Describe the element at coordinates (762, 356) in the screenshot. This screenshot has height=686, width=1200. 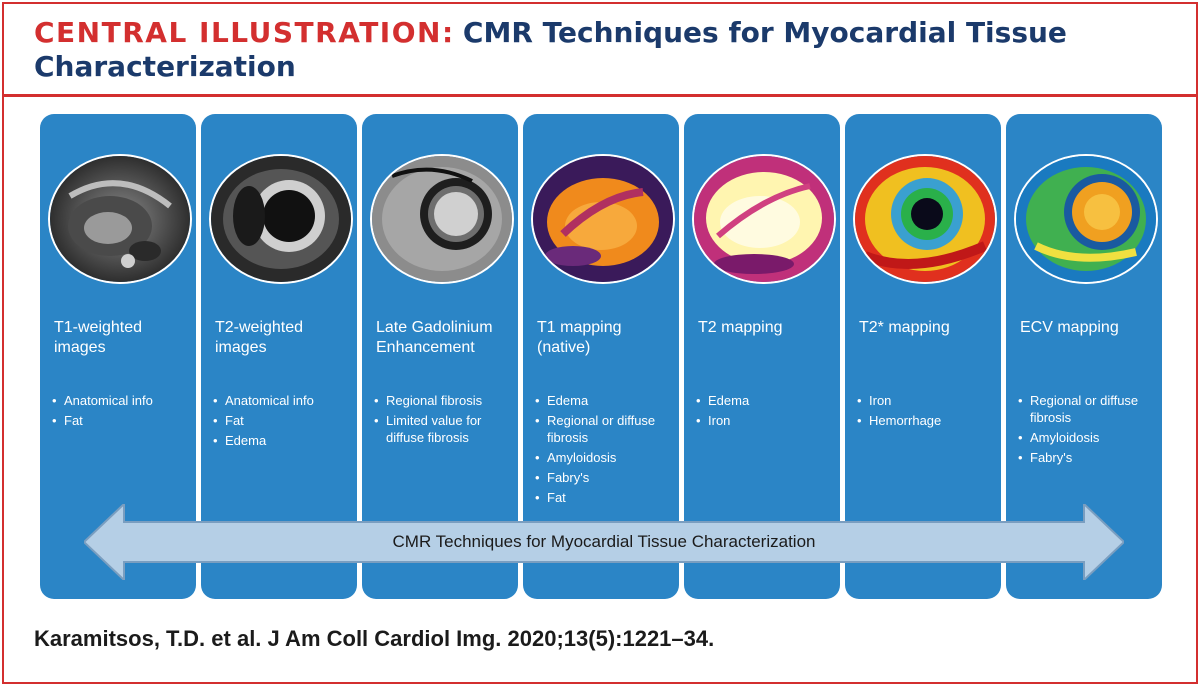
I see `panel-t2-mapping: T2 mapping Edema Iron` at that location.